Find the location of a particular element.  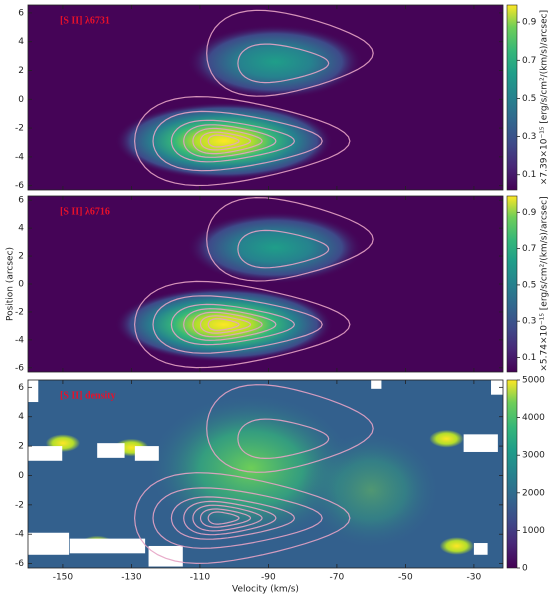

x-tick-label: -90 is located at coordinates (268, 578).